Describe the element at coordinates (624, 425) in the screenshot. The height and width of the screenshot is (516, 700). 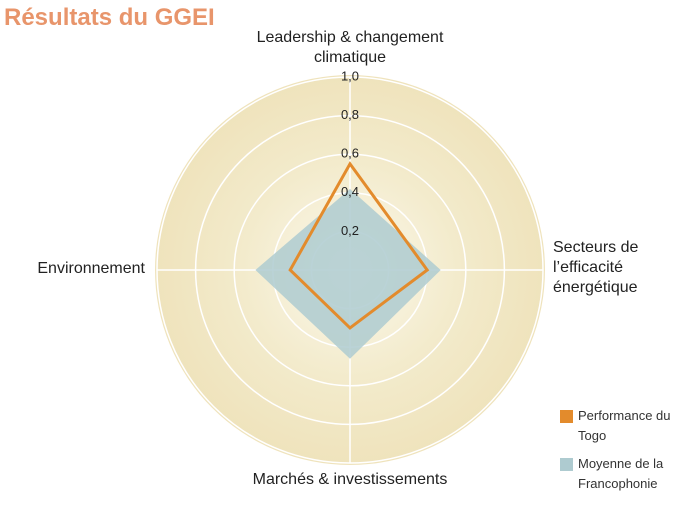
I see `legend-label: Performance du Togo` at that location.